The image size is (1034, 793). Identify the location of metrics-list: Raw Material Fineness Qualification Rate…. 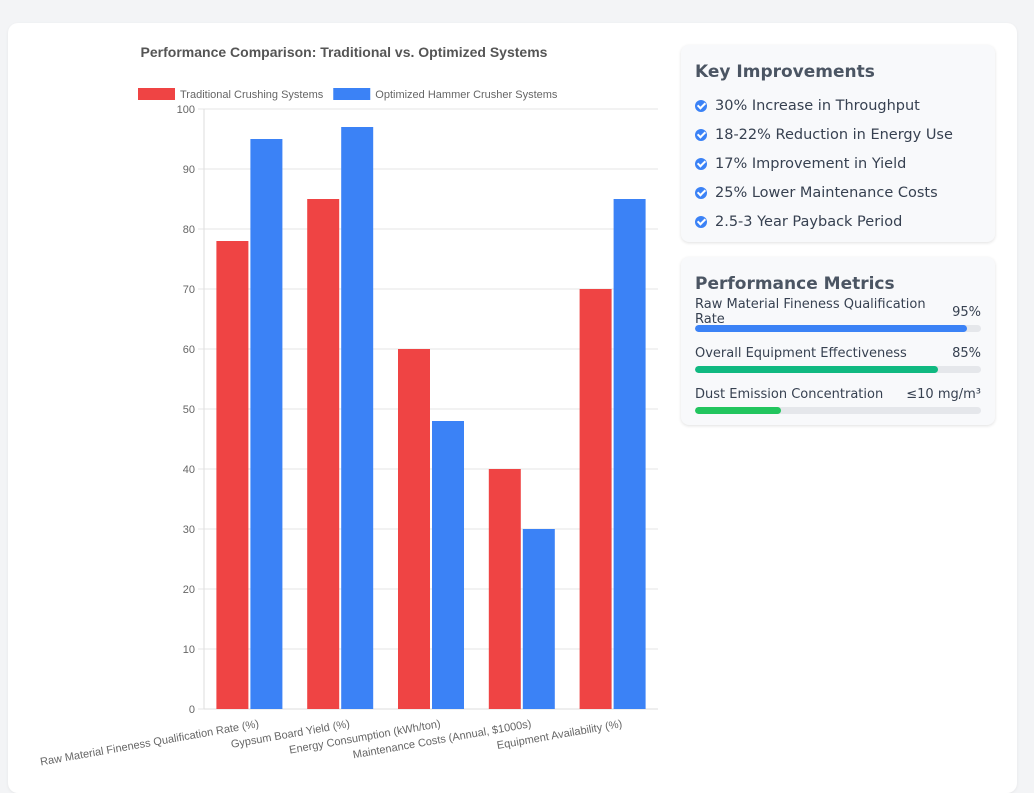
(838, 355).